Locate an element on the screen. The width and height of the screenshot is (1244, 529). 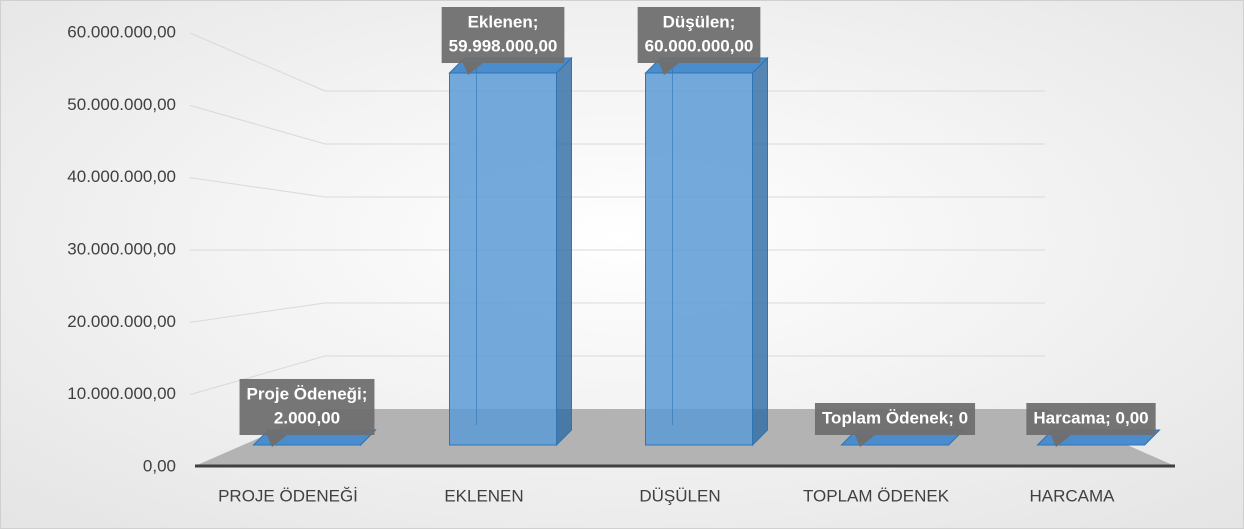
y-tick-label: 60.000.000,00 is located at coordinates (121, 31).